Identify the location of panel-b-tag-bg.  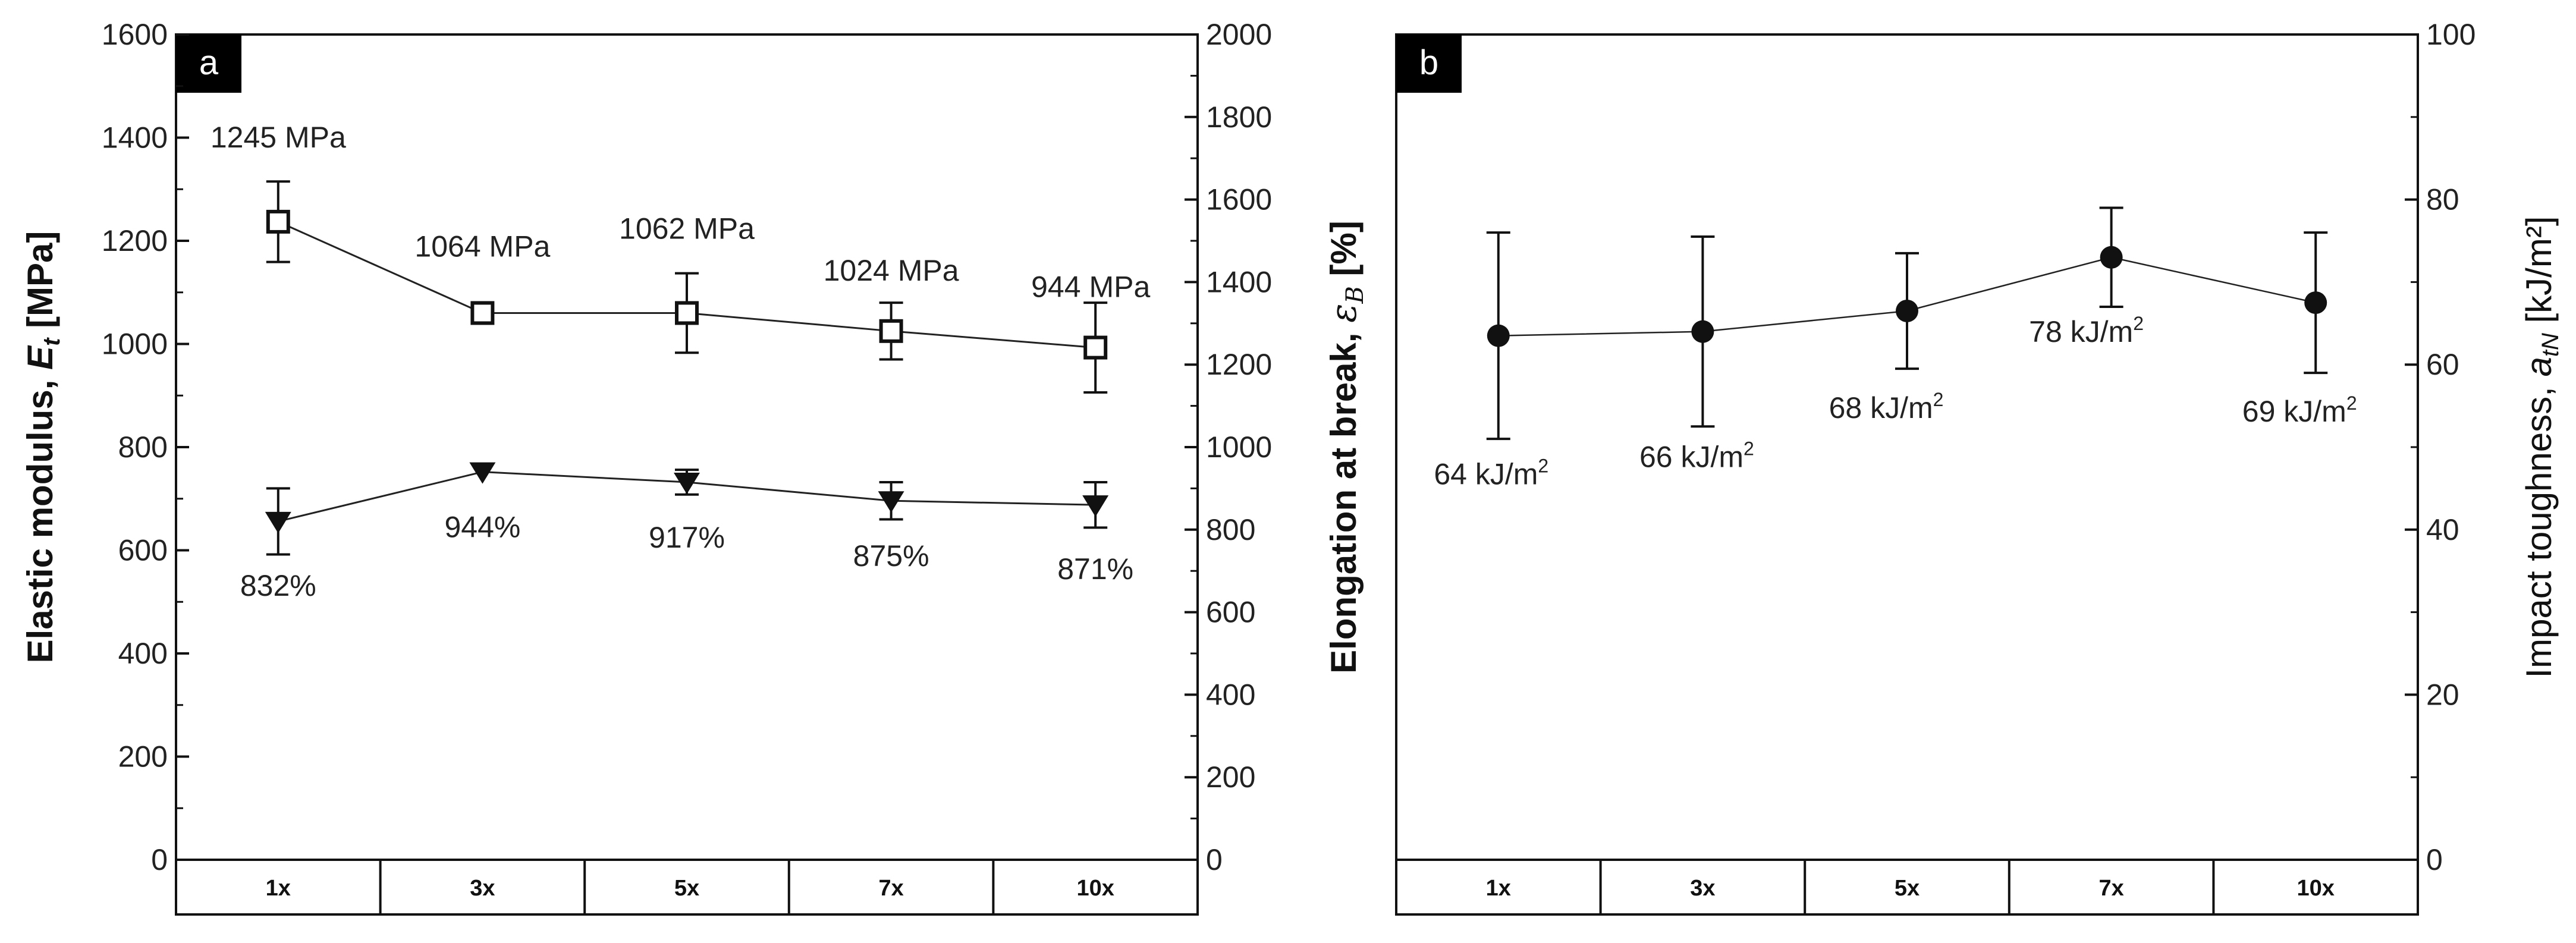
(1429, 63).